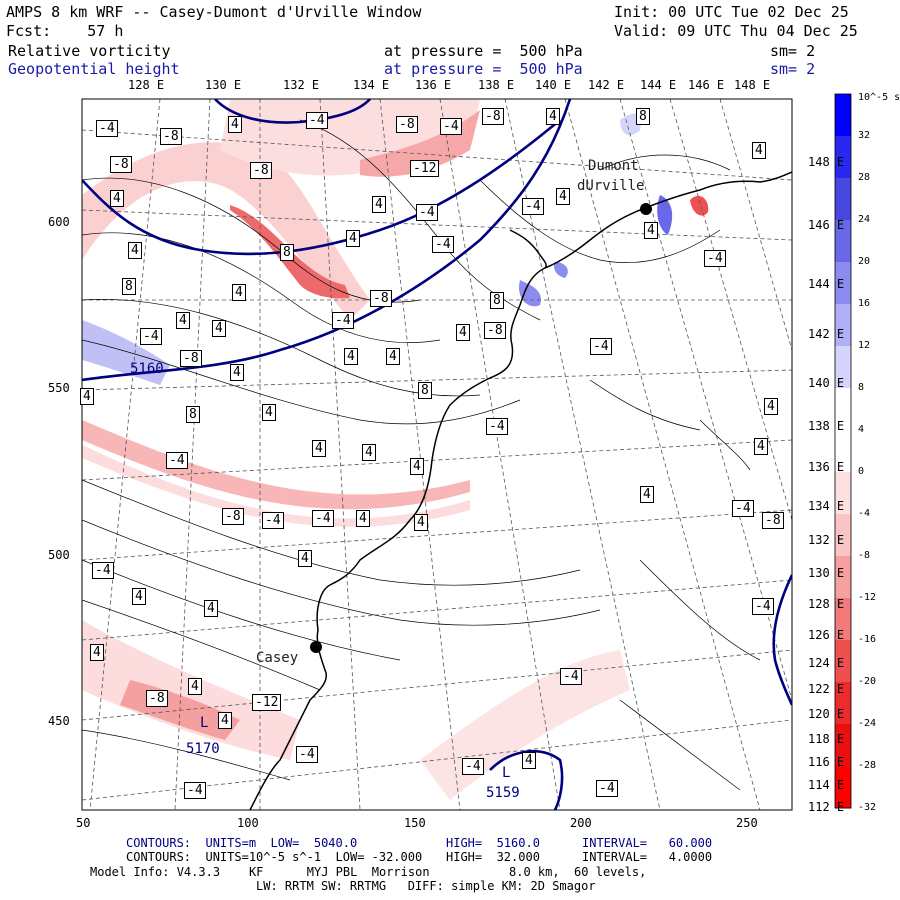  Describe the element at coordinates (867, 681) in the screenshot. I see `colorbar-label: -20` at that location.